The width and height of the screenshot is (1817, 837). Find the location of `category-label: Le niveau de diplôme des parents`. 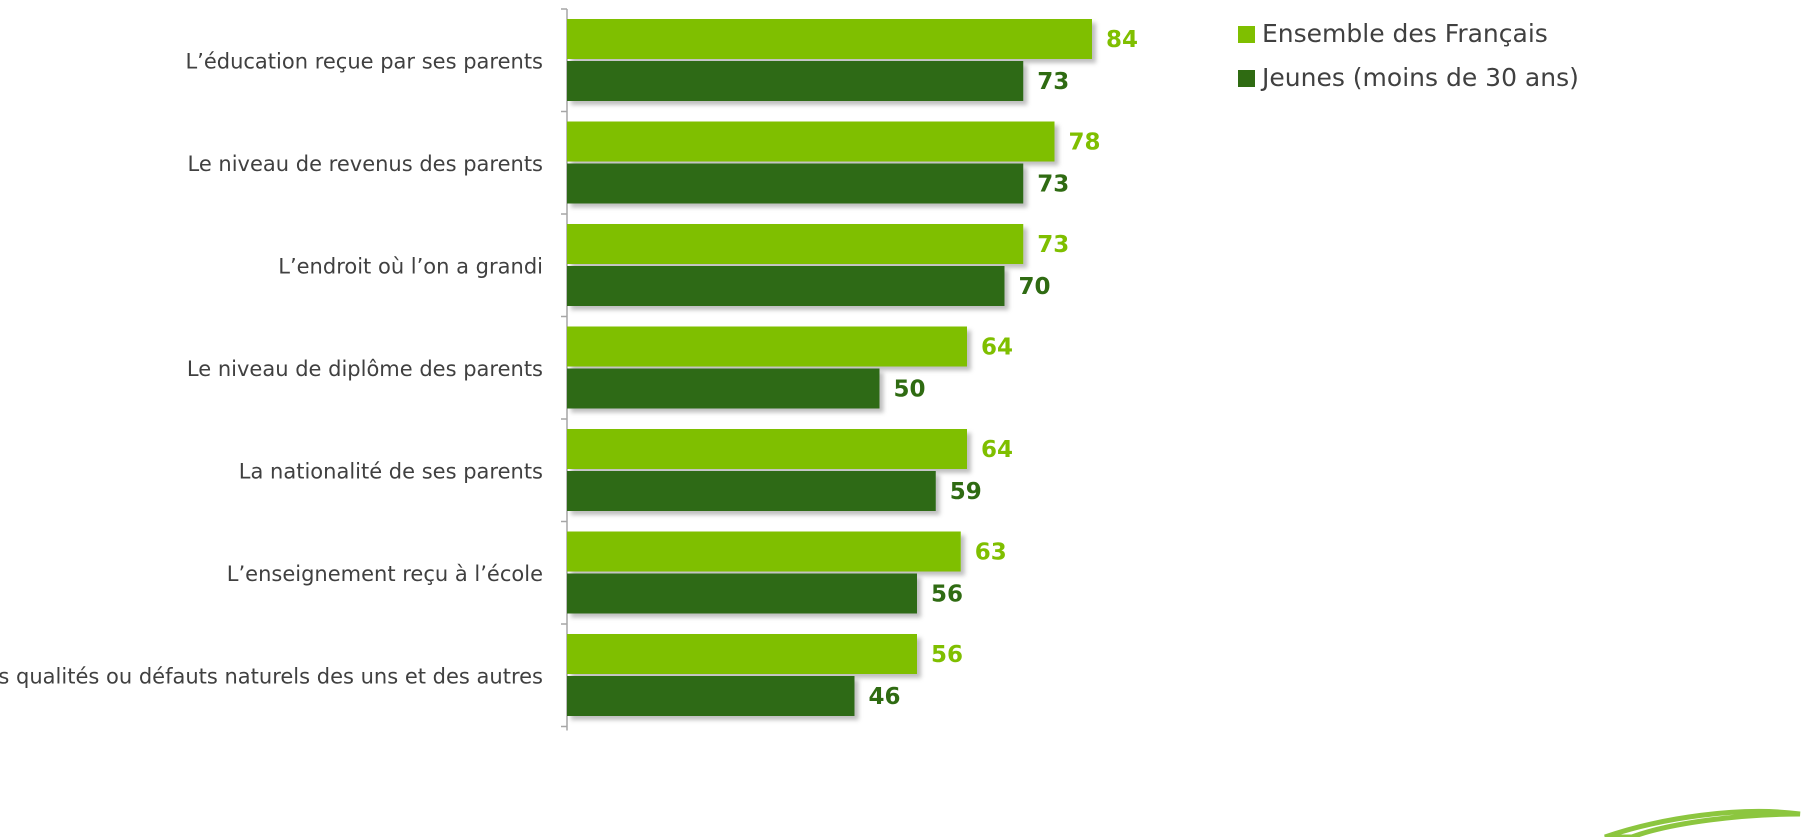

category-label: Le niveau de diplôme des parents is located at coordinates (365, 369).